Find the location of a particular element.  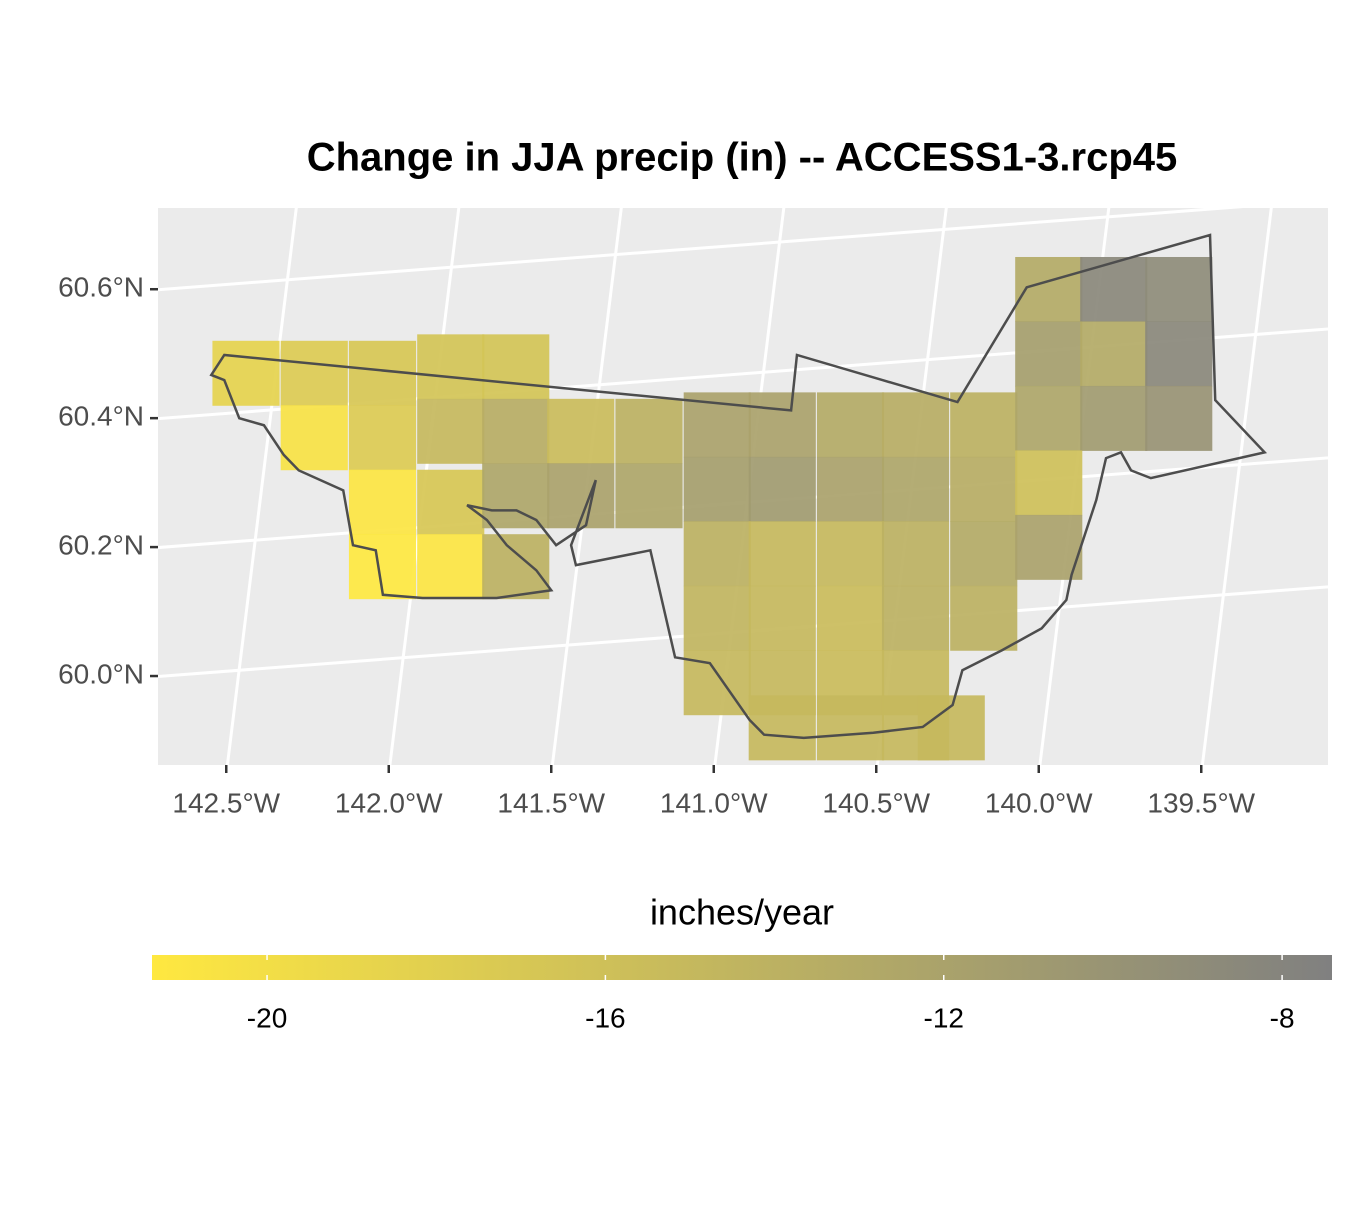

legend-title: inches/year is located at coordinates (742, 912).